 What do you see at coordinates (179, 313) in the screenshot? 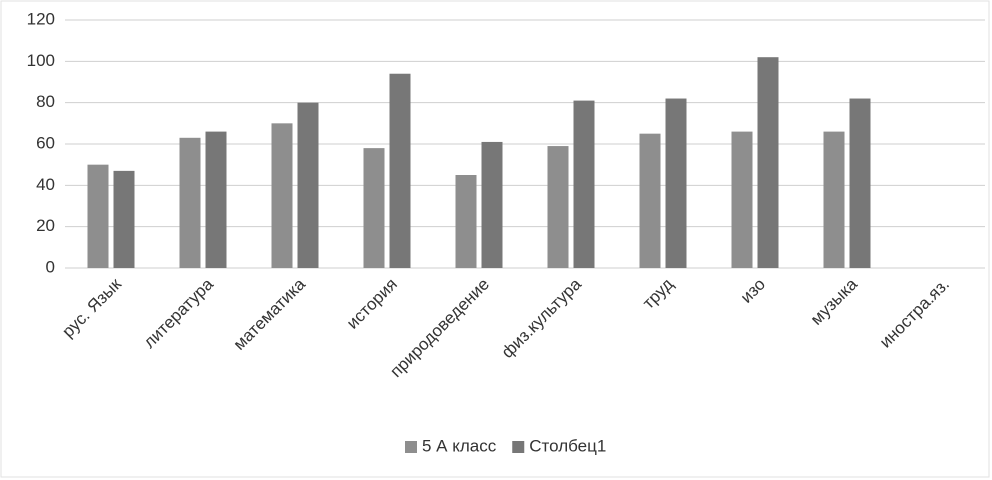
I see `x-tick-label: литература` at bounding box center [179, 313].